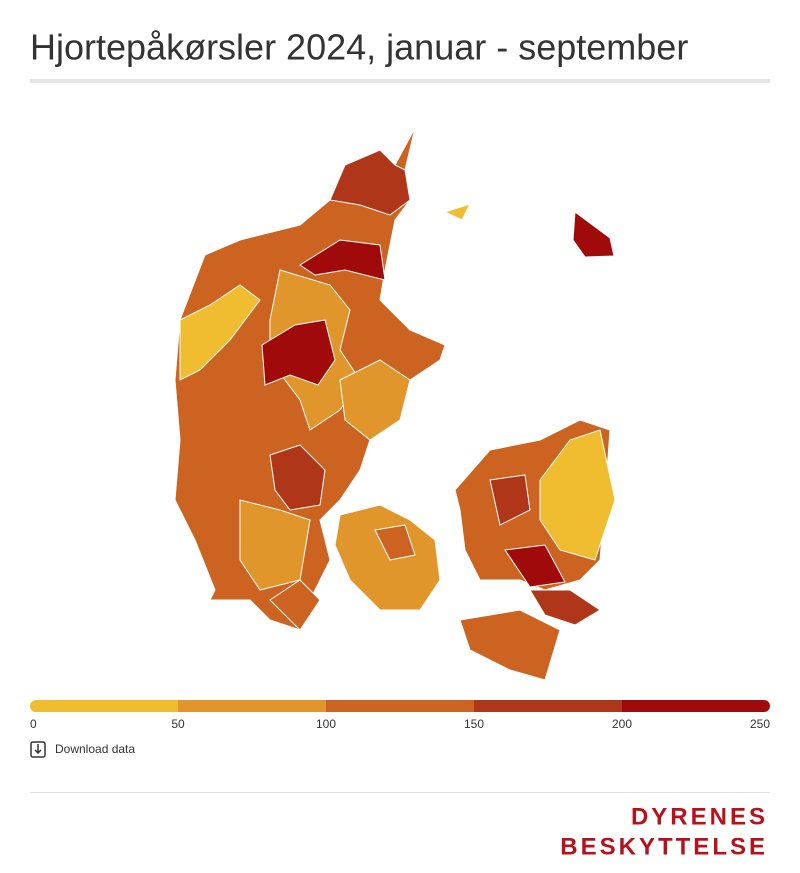  Describe the element at coordinates (760, 724) in the screenshot. I see `legend-label: 250` at that location.